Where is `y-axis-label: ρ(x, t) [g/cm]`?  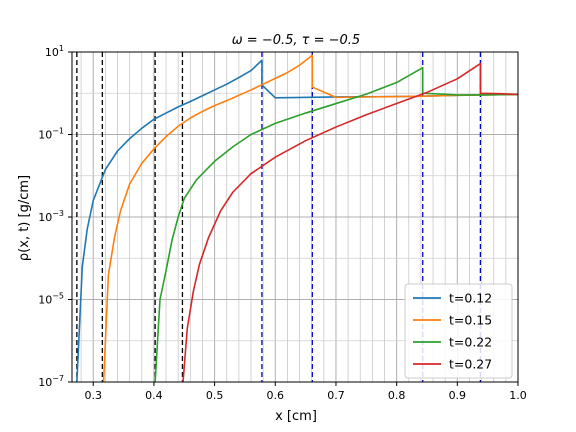
y-axis-label: ρ(x, t) [g/cm] is located at coordinates (24, 218).